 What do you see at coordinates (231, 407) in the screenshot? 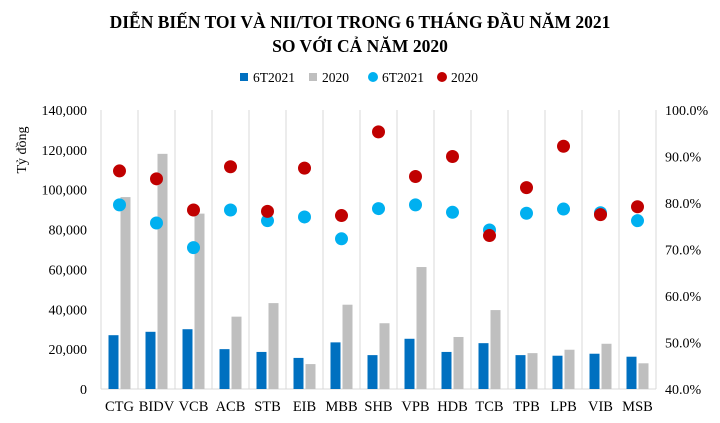
I see `x-tick-label: ACB` at bounding box center [231, 407].